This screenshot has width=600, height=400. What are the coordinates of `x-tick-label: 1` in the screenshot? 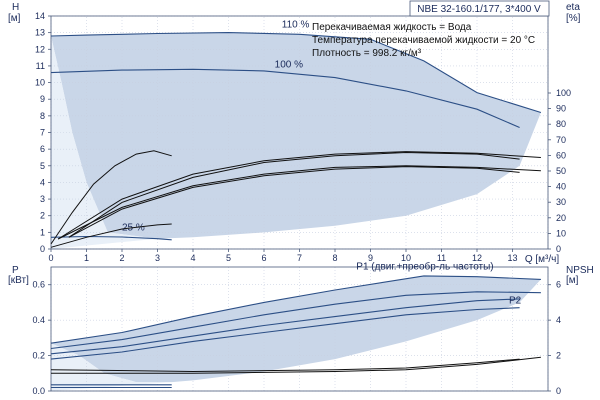 It's located at (86, 258).